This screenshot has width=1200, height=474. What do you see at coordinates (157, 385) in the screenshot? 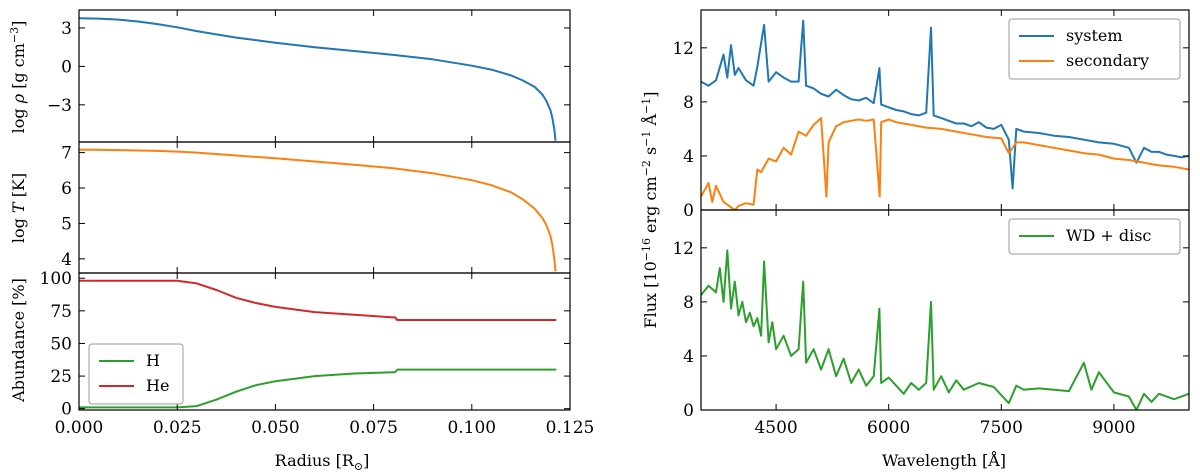
I see `legend-label: He` at bounding box center [157, 385].